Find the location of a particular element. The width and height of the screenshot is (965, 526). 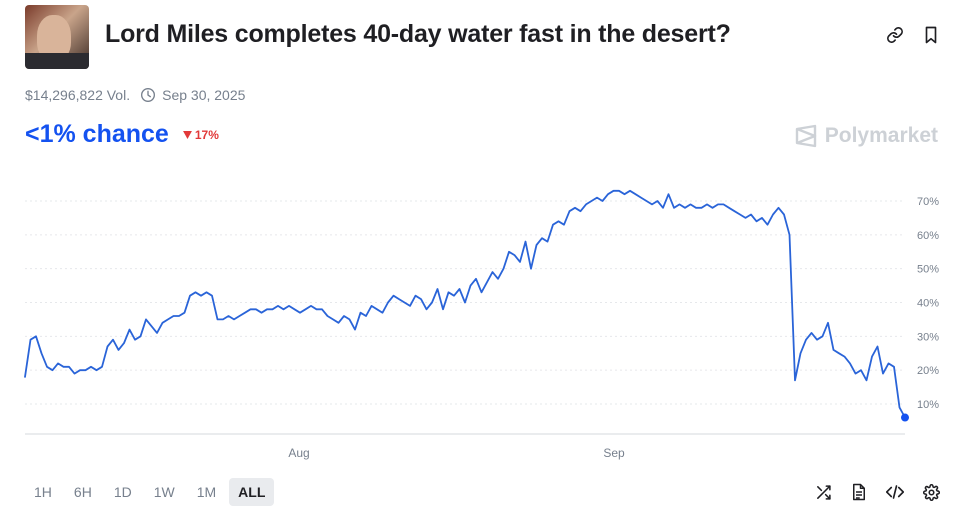

x-axis: Aug Sep is located at coordinates (456, 453).